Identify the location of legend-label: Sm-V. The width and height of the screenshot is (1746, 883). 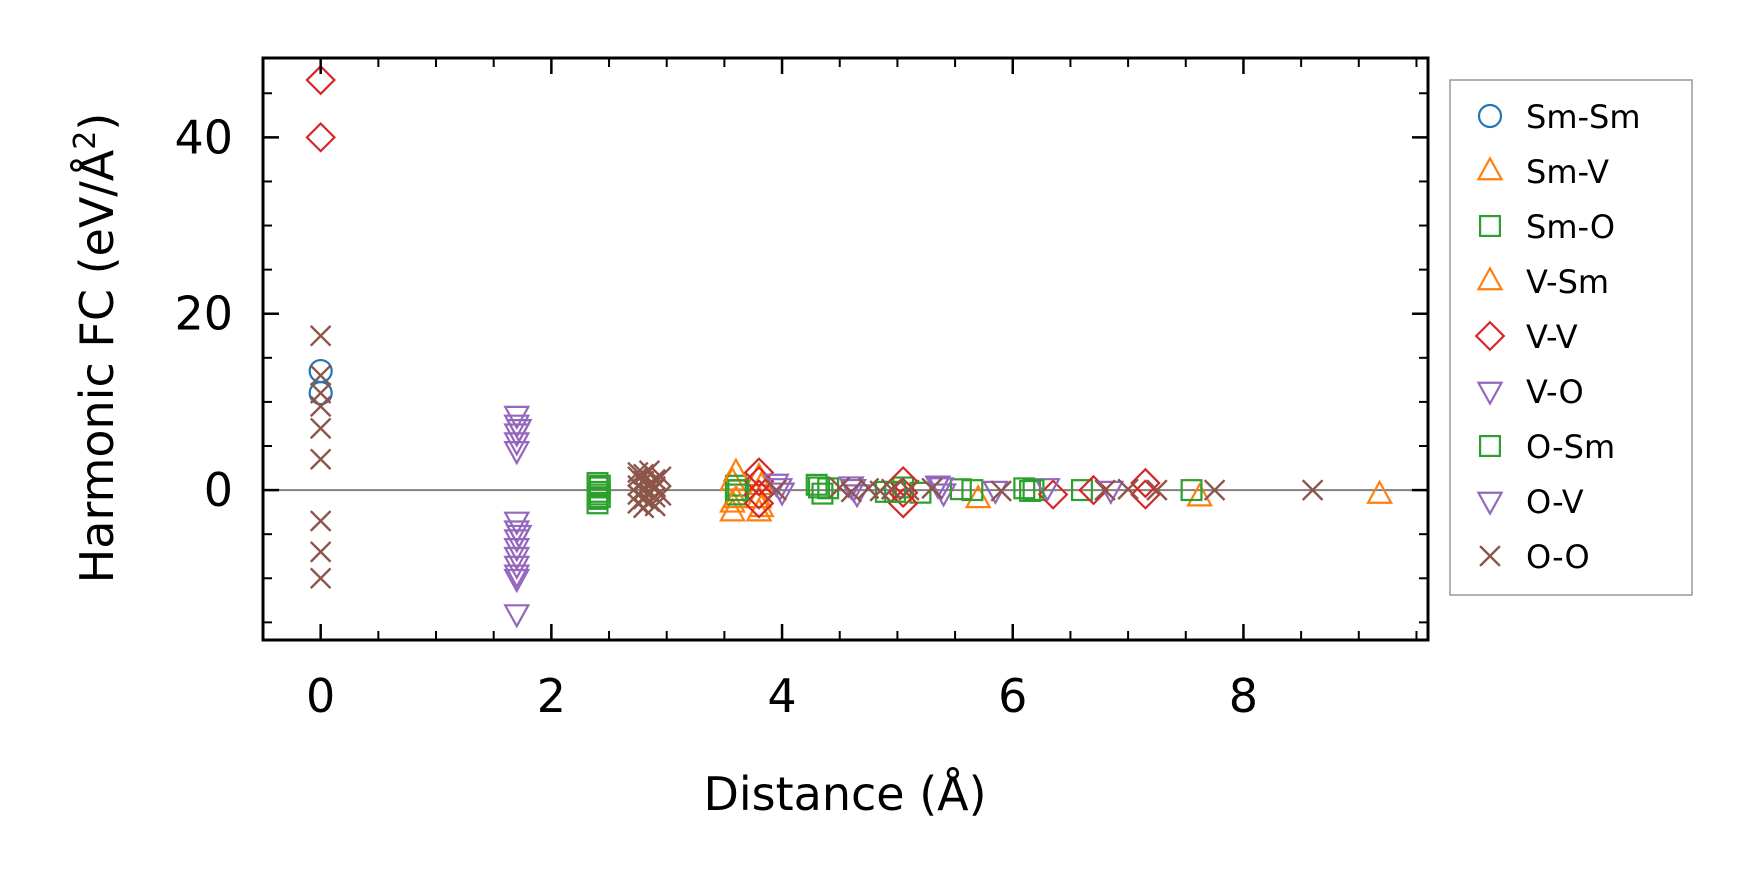
(1567, 172).